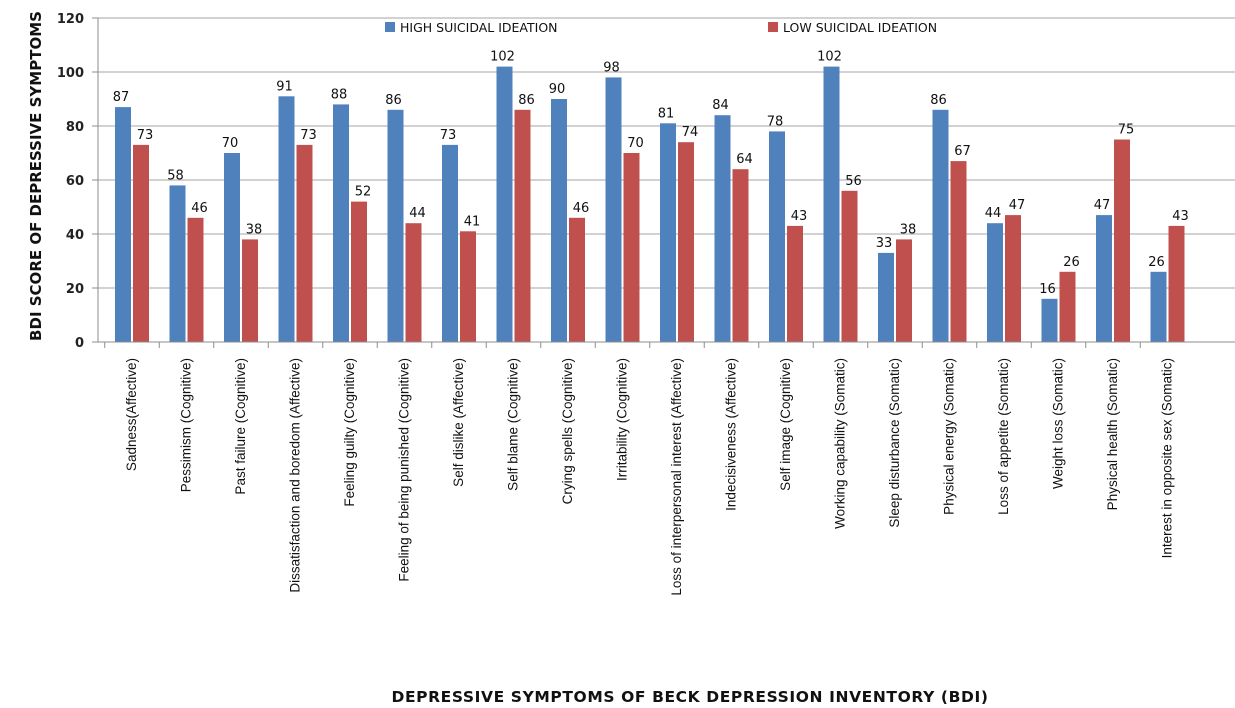  What do you see at coordinates (884, 243) in the screenshot?
I see `data-label-high: 33` at bounding box center [884, 243].